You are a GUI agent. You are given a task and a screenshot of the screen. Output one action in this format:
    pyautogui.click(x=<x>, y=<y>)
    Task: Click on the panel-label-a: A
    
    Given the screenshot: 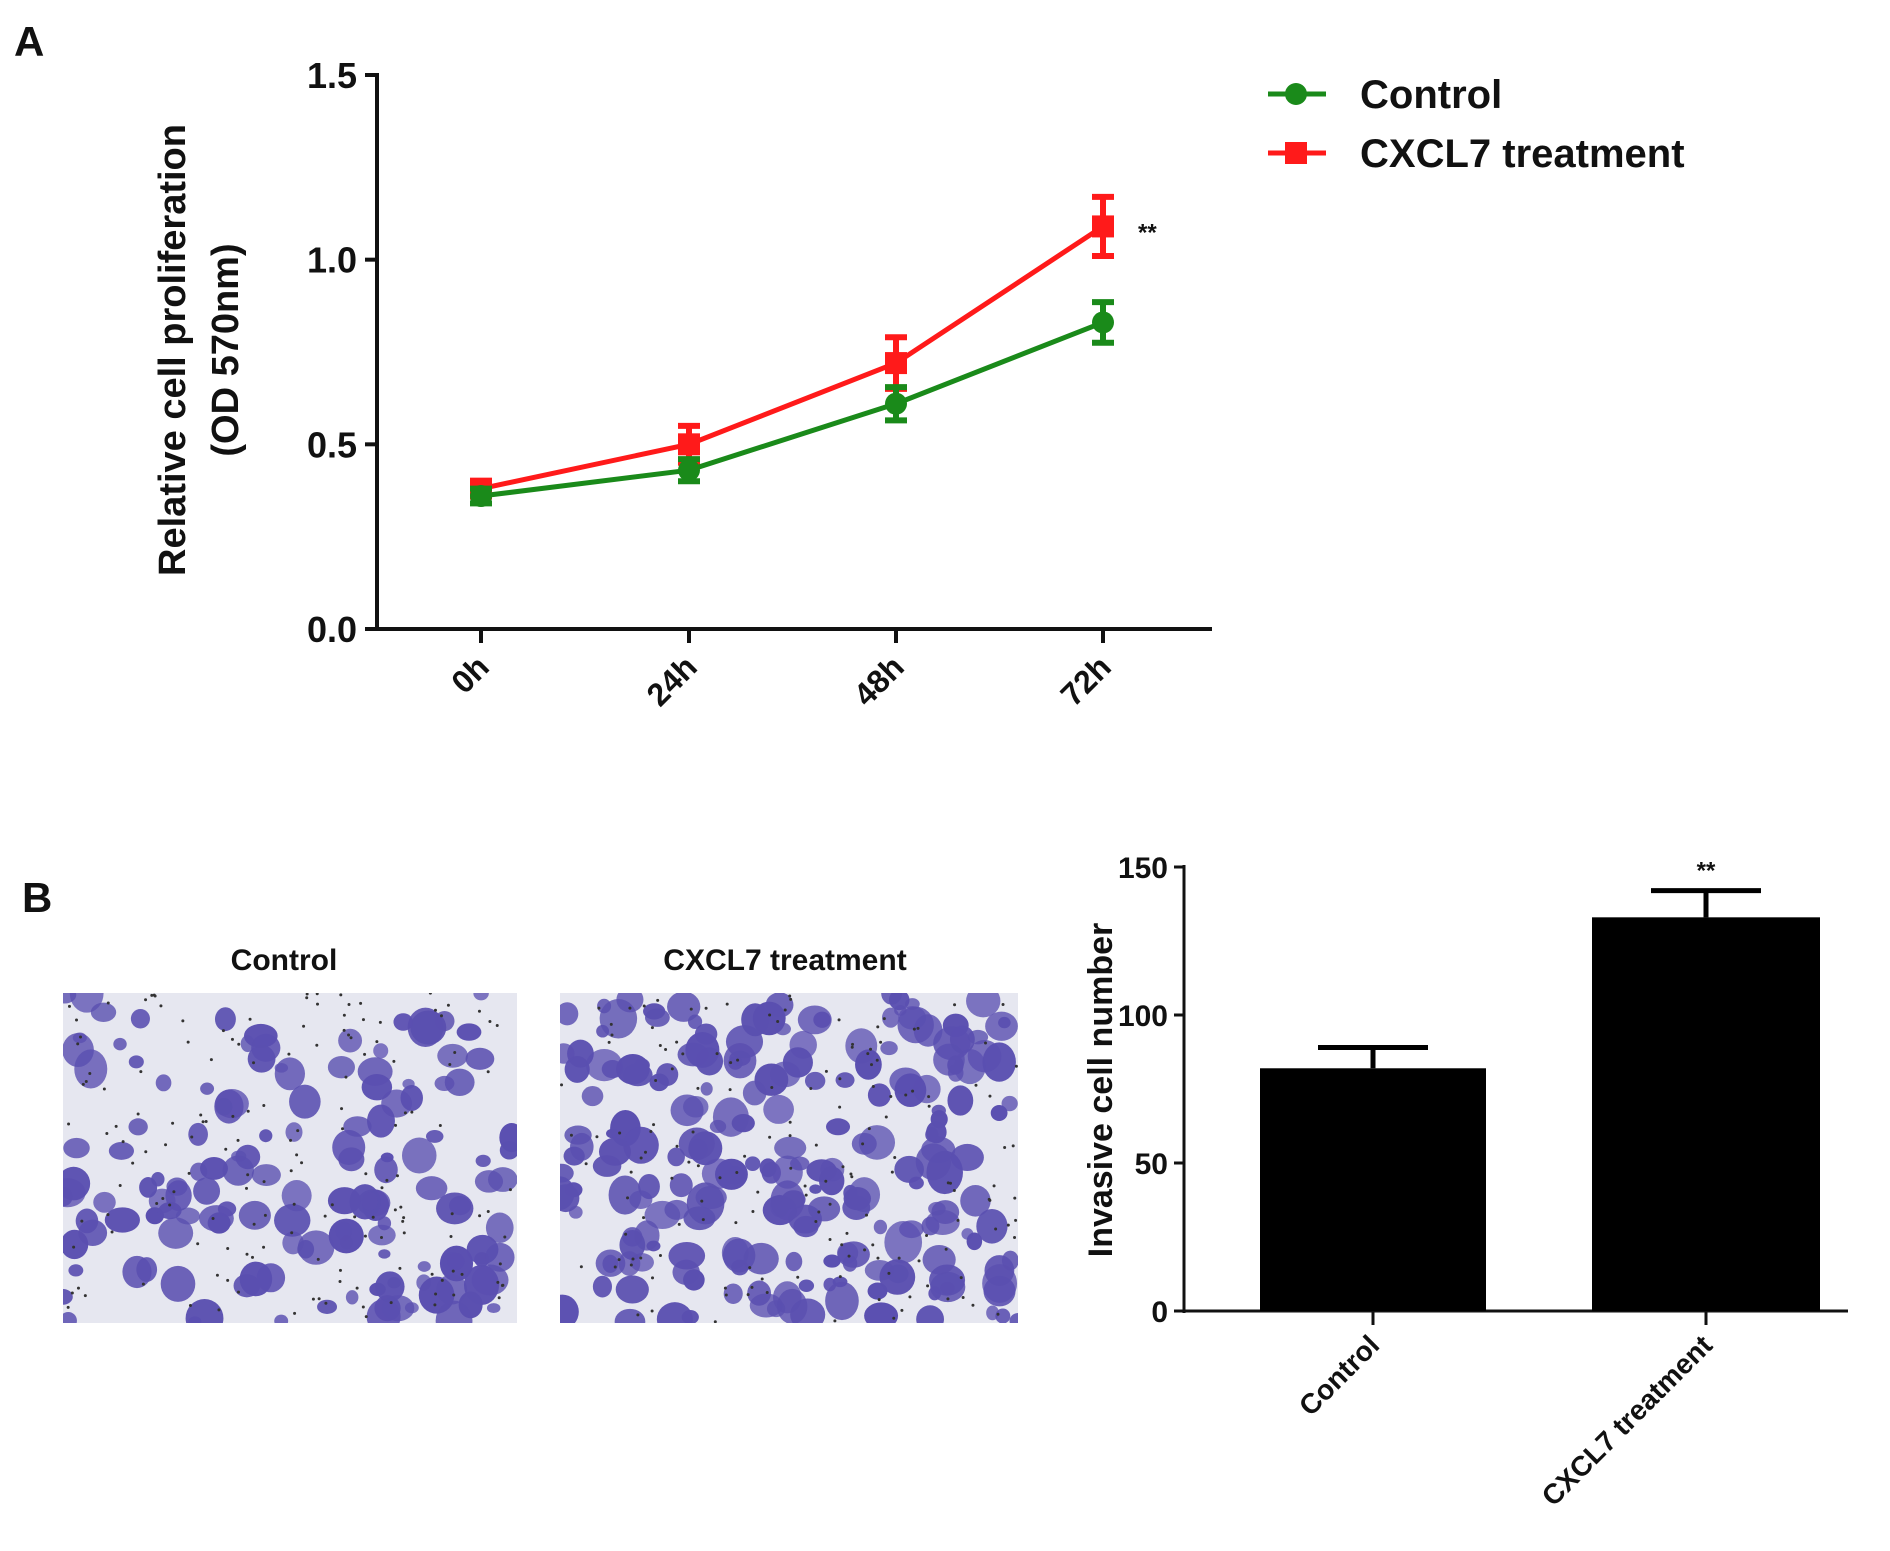 What is the action you would take?
    pyautogui.click(x=29, y=41)
    